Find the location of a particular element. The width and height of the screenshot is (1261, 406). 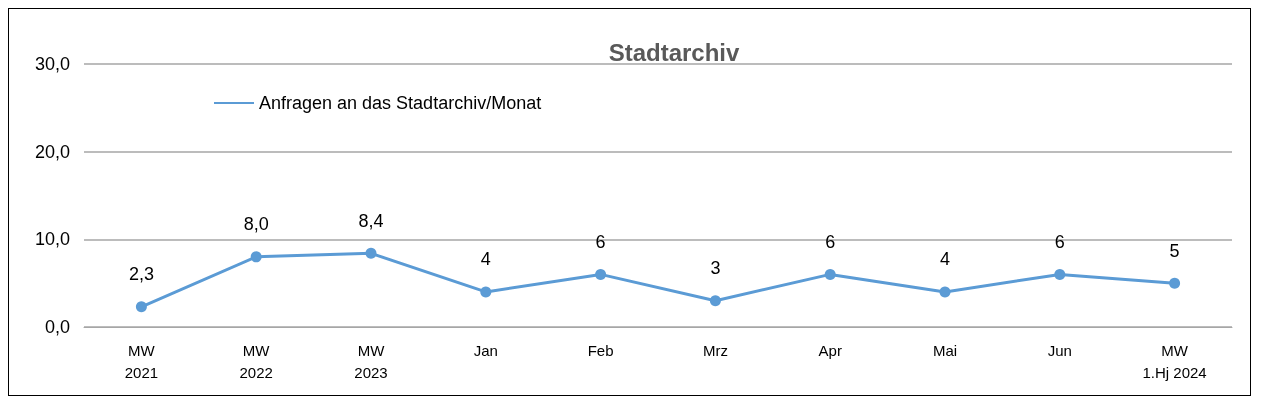

legend-label: Anfragen an das Stadtarchiv/Monat is located at coordinates (400, 103).